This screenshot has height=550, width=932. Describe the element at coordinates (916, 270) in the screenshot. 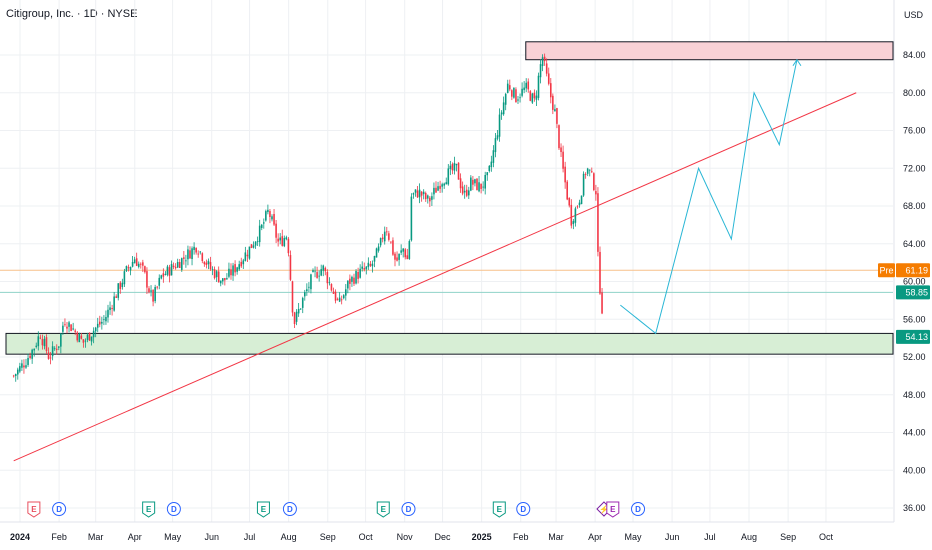

I see `premarket-price-badge-value: 61.19` at that location.